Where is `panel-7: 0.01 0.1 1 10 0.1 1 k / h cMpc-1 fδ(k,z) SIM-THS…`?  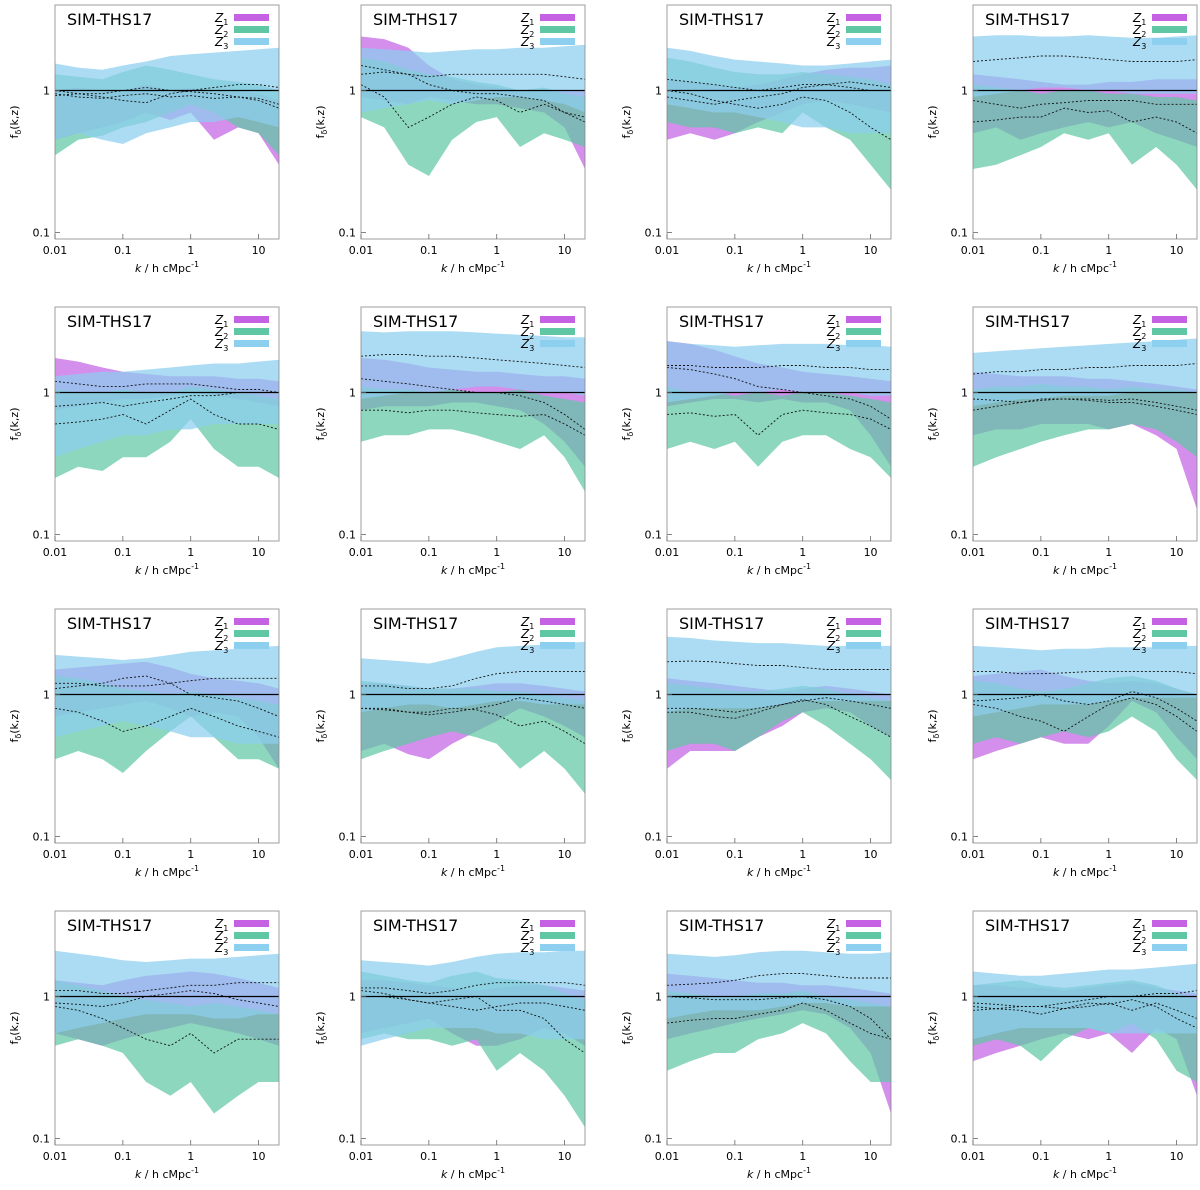
panel-7: 0.01 0.1 1 10 0.1 1 k / h cMpc-1 fδ(k,z) SIM-THS… is located at coordinates (756, 441).